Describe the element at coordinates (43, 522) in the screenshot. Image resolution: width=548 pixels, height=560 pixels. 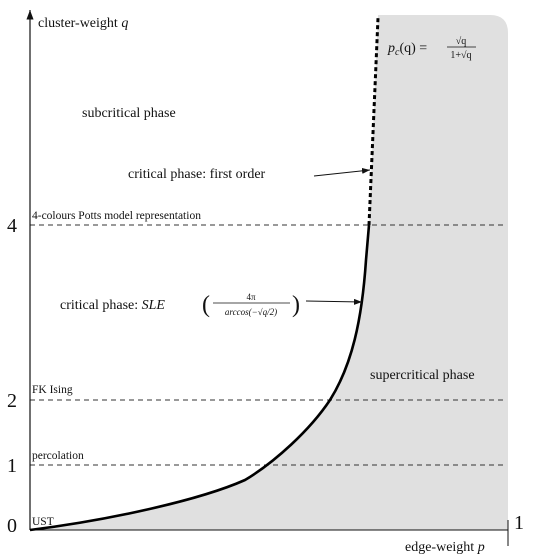
I see `ust-label: UST` at that location.